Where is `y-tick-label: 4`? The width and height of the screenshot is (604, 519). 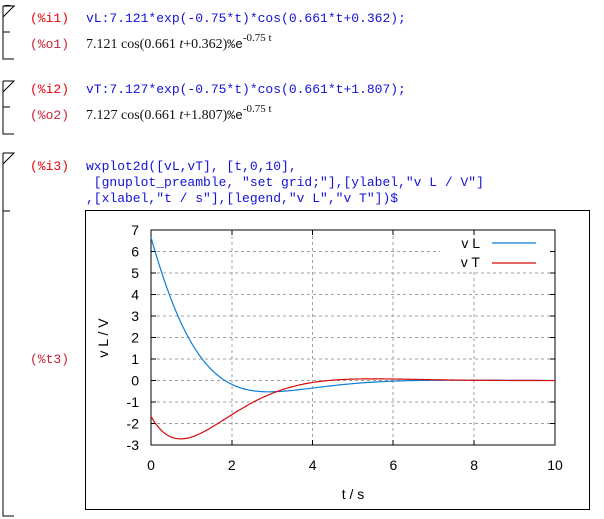 y-tick-label: 4 is located at coordinates (135, 295).